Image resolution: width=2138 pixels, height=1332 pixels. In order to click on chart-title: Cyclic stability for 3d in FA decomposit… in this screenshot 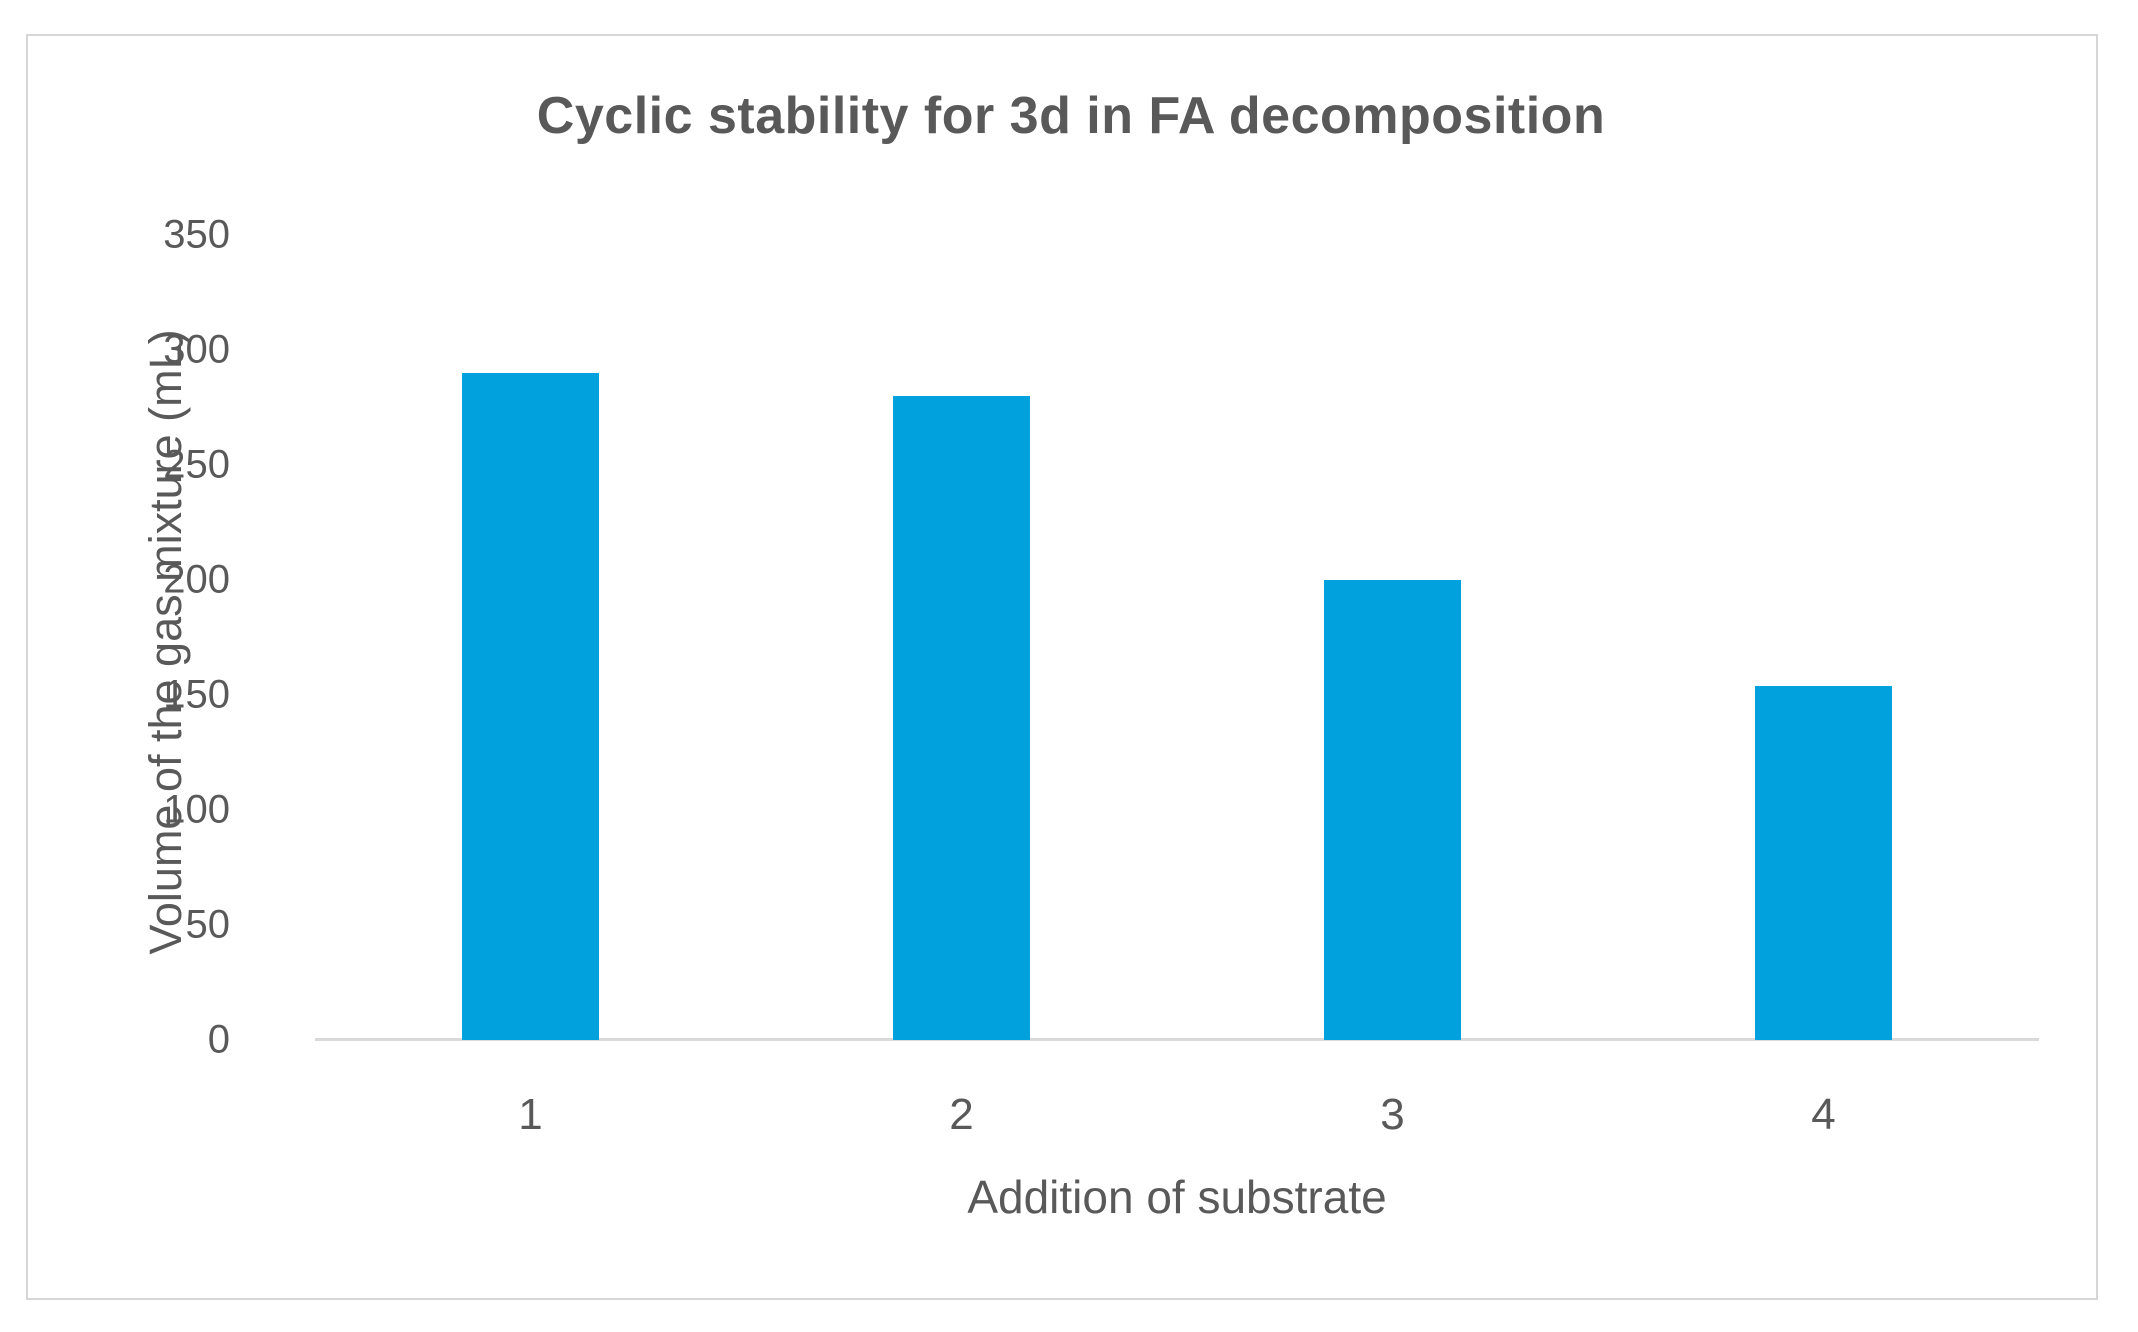, I will do `click(1071, 116)`.